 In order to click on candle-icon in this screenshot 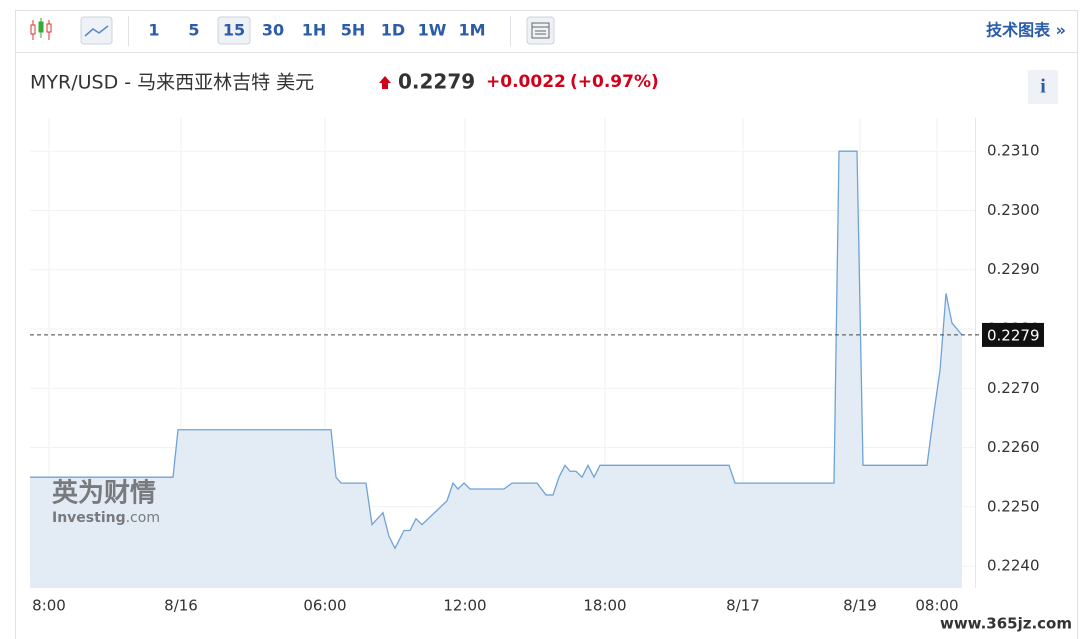, I will do `click(41, 29)`.